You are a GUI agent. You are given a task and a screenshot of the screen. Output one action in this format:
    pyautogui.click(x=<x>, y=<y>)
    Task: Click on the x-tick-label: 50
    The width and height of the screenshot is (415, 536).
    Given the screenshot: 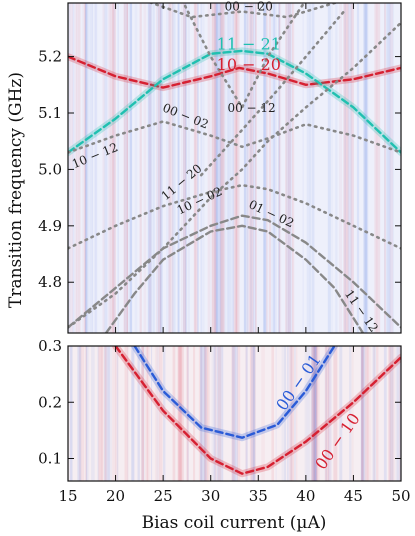 What is the action you would take?
    pyautogui.click(x=400, y=496)
    